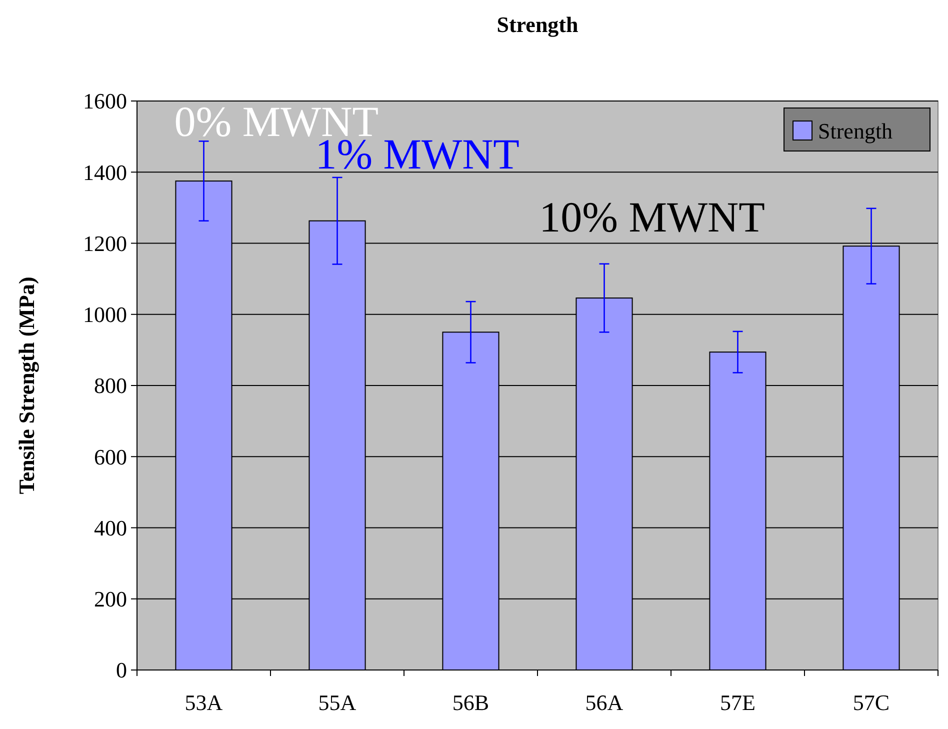 The width and height of the screenshot is (948, 729). Describe the element at coordinates (105, 101) in the screenshot. I see `y-tick-label: 1600` at that location.